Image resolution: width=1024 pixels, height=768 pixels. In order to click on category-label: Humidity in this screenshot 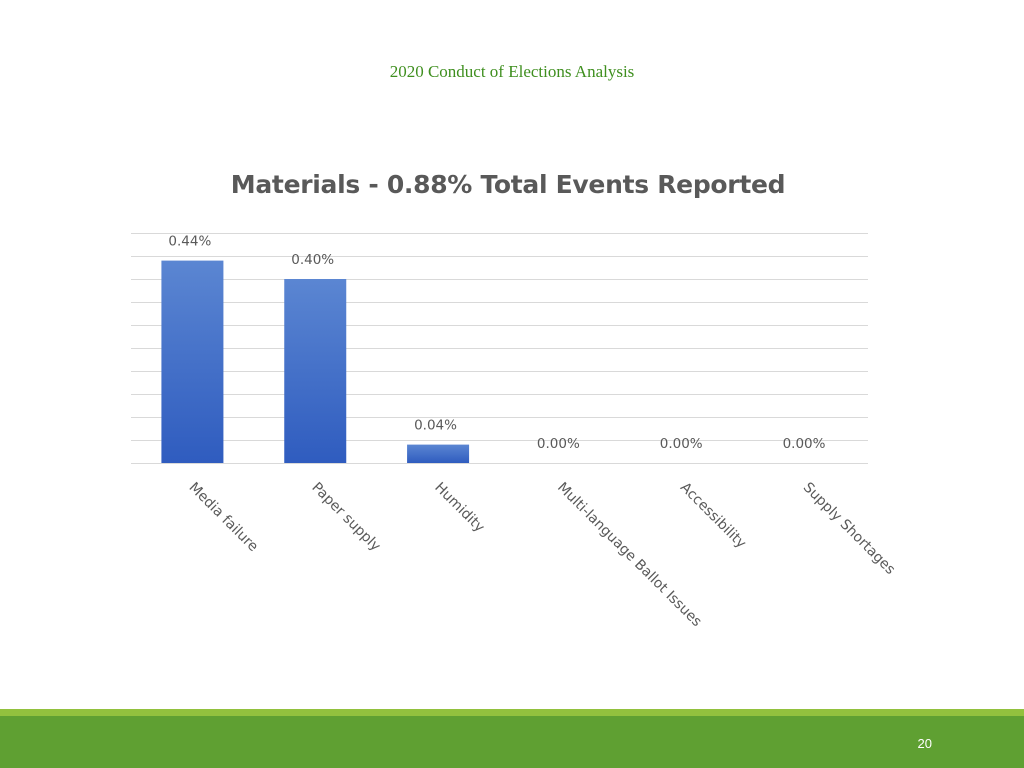, I will do `click(459, 508)`.